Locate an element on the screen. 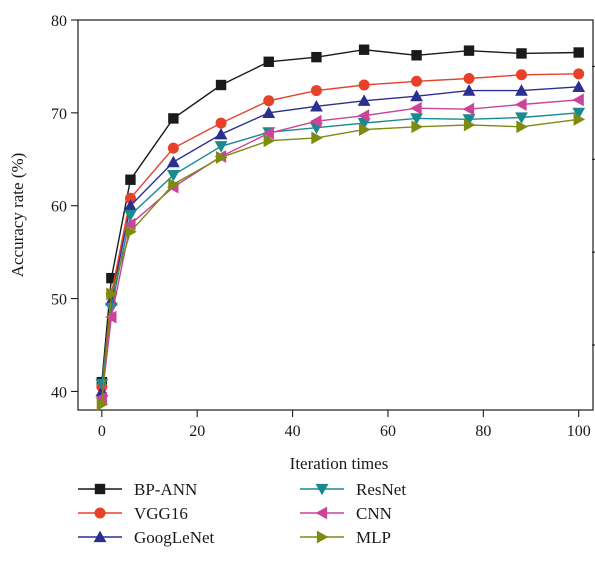 The height and width of the screenshot is (578, 595). legend-label: VGG16 is located at coordinates (161, 513).